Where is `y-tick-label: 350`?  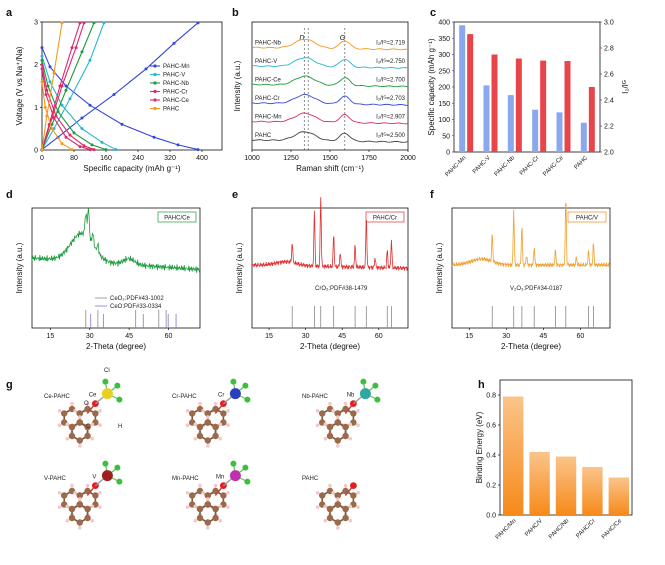
y-tick-label: 350 is located at coordinates (444, 39).